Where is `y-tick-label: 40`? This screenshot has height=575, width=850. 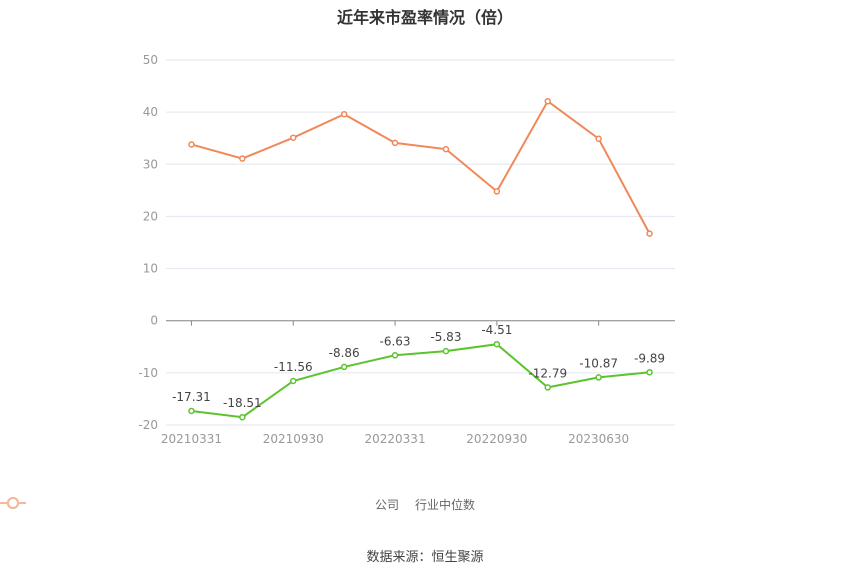 y-tick-label: 40 is located at coordinates (150, 112).